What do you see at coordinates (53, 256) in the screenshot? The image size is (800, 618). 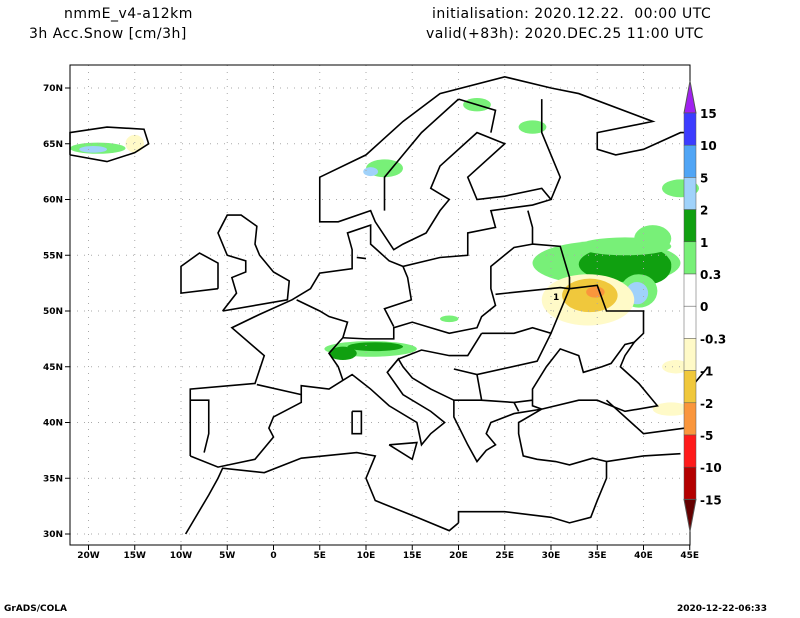 I see `lat-label: 55N` at bounding box center [53, 256].